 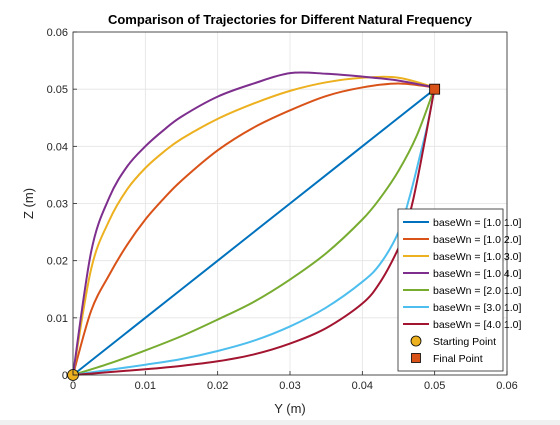 I want to click on legend-label: baseWn = [2.0 1.0], so click(x=477, y=291).